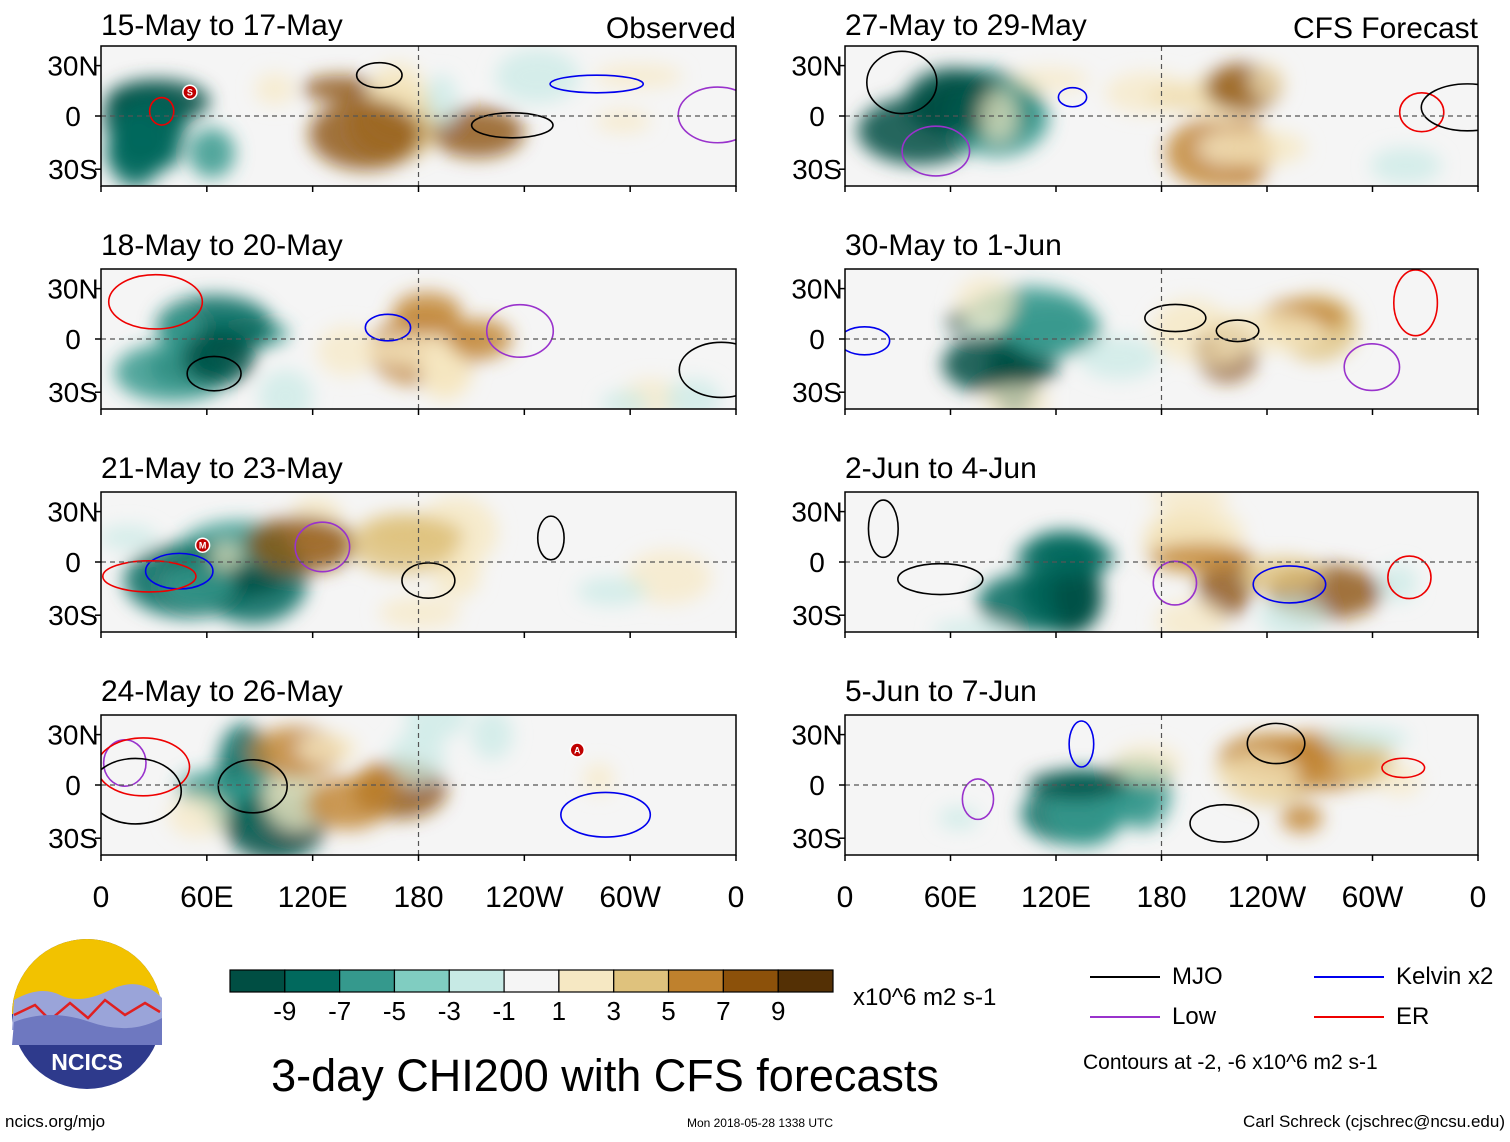 The width and height of the screenshot is (1510, 1142). I want to click on panel-column-label: Observed, so click(671, 28).